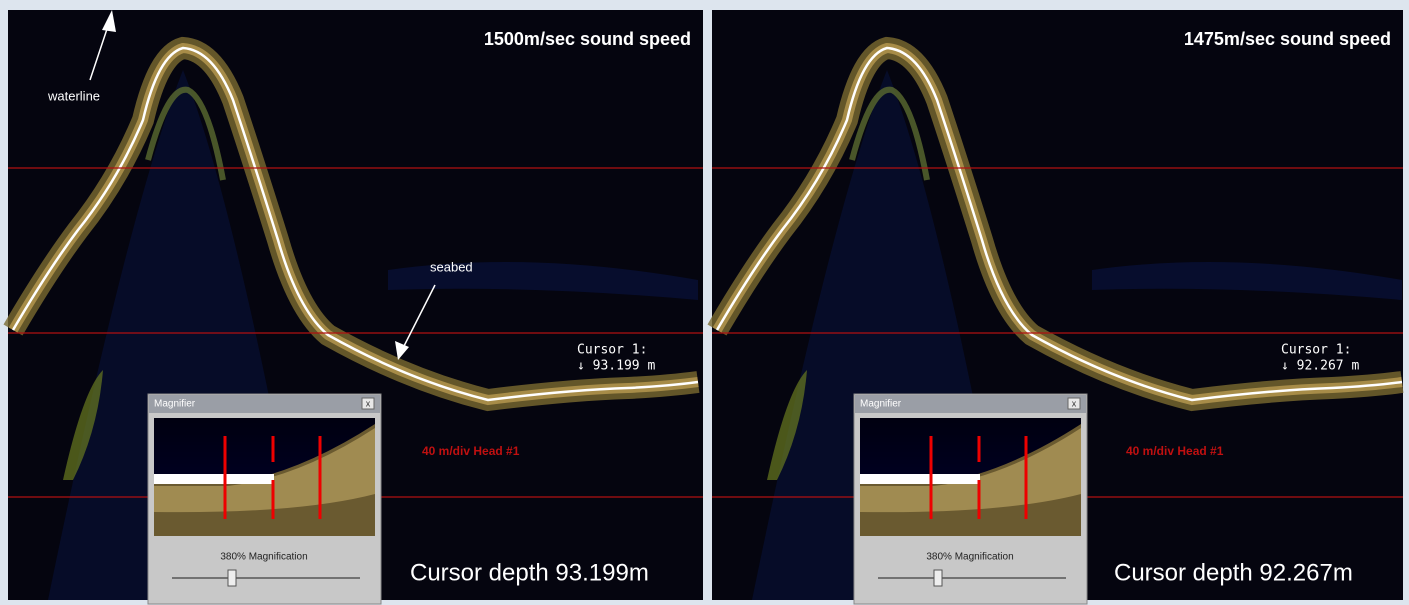 Image resolution: width=1409 pixels, height=605 pixels. I want to click on cursor-depth: Cursor depth 93.199m, so click(529, 572).